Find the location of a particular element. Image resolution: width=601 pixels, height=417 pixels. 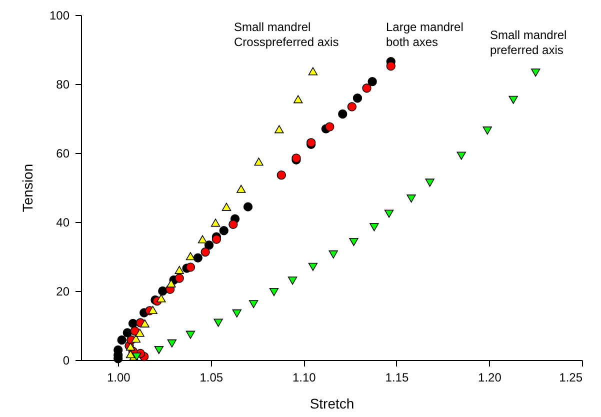

x-axis-title: Stretch is located at coordinates (332, 404).